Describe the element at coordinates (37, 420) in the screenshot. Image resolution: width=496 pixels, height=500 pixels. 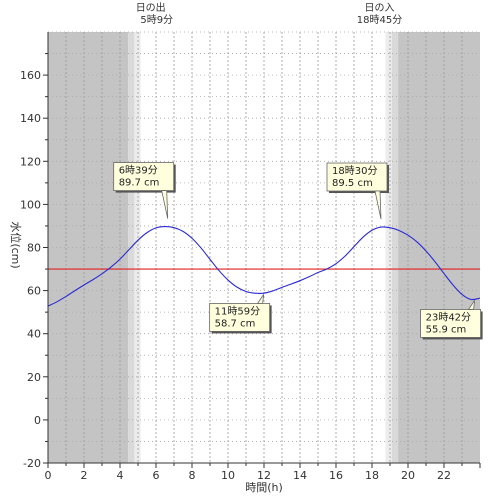
I see `y-tick-label: 0` at that location.